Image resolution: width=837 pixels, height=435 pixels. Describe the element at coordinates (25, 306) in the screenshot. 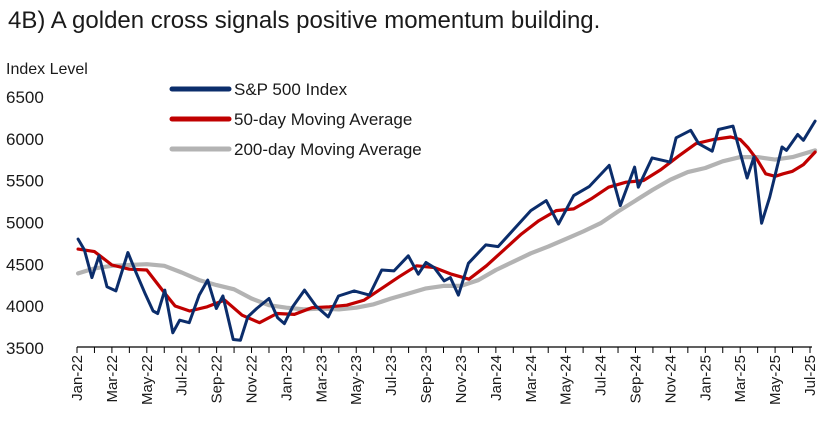

I see `y-tick-label: 4000` at that location.